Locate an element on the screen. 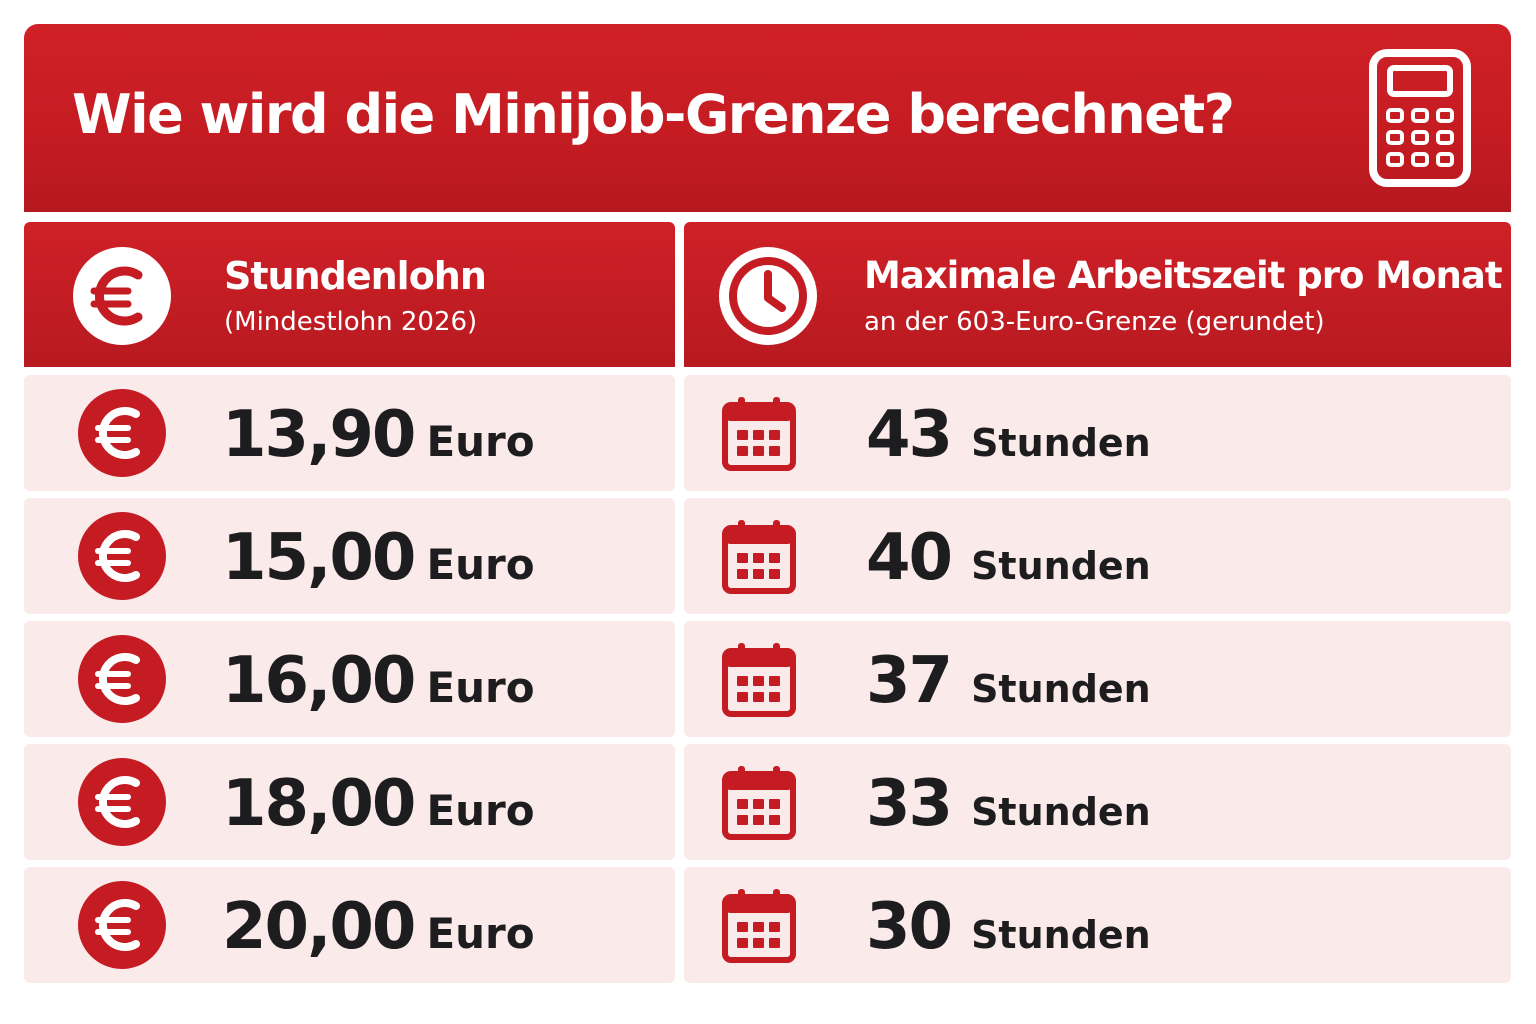 The width and height of the screenshot is (1536, 1024). table-row-hours: 30 Stunden is located at coordinates (1097, 925).